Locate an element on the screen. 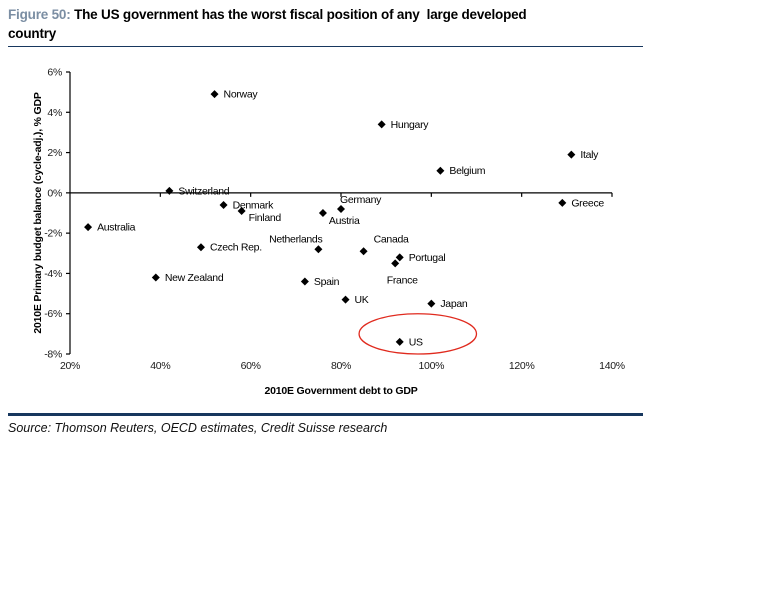  data-point-belgium is located at coordinates (440, 170).